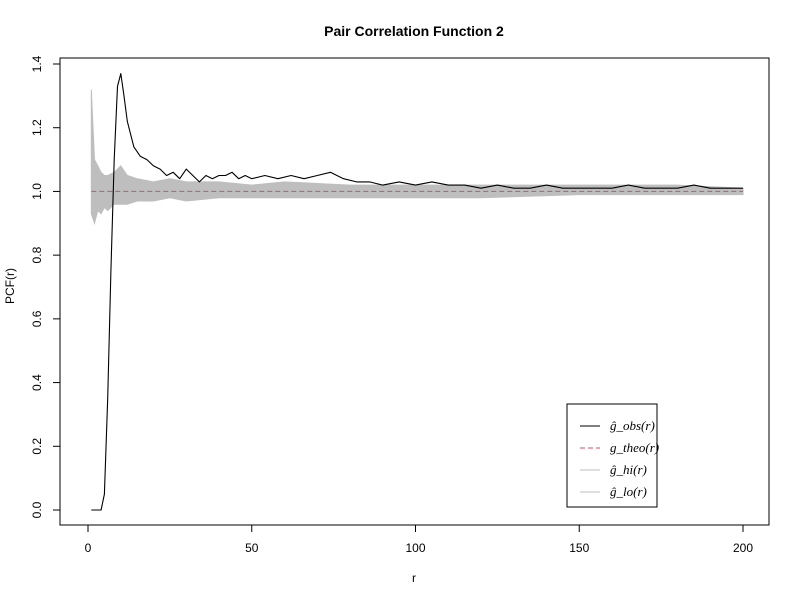 The width and height of the screenshot is (800, 600). What do you see at coordinates (37, 446) in the screenshot?
I see `y-tick-label: 0.2` at bounding box center [37, 446].